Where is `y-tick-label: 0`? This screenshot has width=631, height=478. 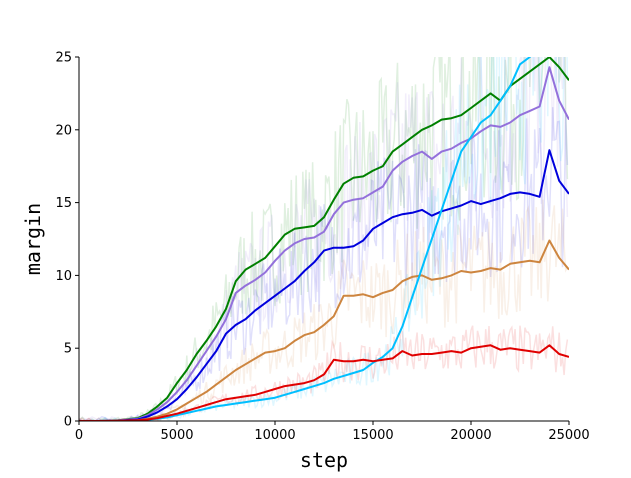 y-tick-label: 0 is located at coordinates (68, 422).